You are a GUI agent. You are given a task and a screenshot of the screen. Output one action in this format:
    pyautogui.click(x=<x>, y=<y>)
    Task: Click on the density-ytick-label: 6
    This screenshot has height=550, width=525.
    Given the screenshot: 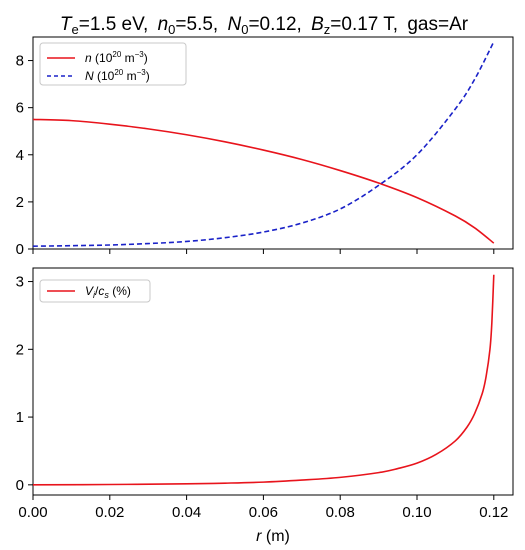 What is the action you would take?
    pyautogui.click(x=20, y=108)
    